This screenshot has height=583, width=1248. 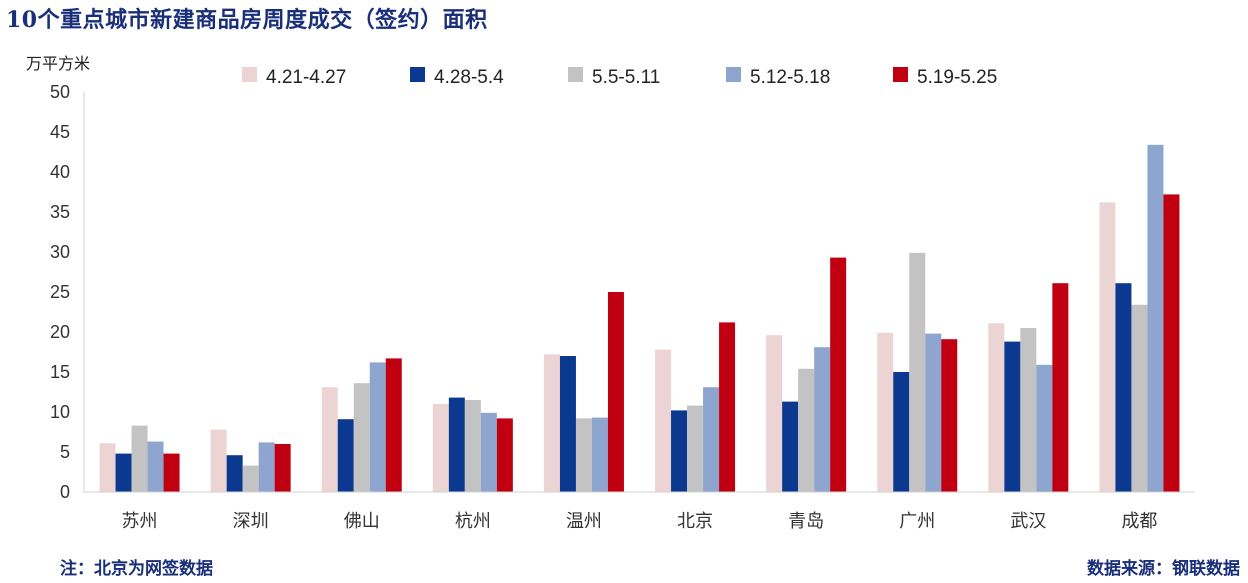 I want to click on bar-温州-4.28-5.4, so click(x=567, y=424).